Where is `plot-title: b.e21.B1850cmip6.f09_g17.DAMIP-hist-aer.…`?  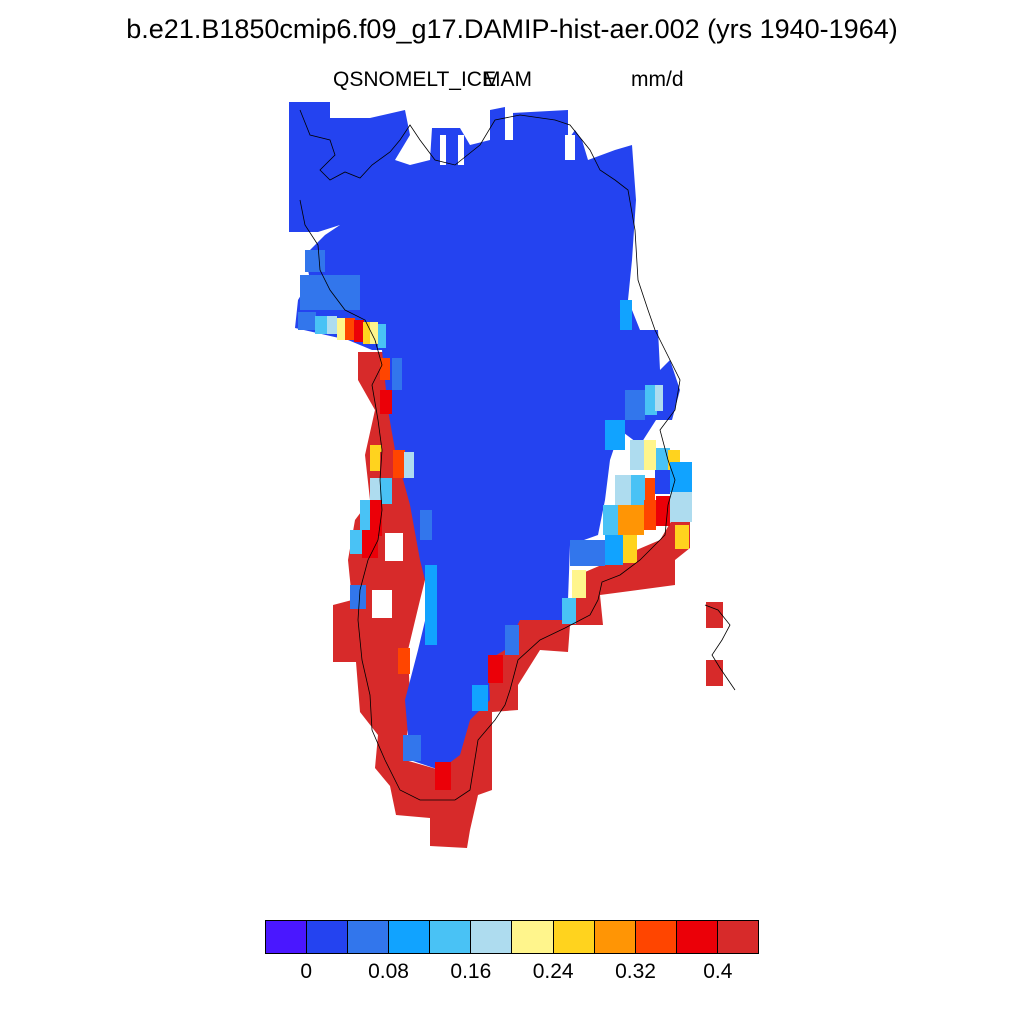 plot-title: b.e21.B1850cmip6.f09_g17.DAMIP-hist-aer.… is located at coordinates (512, 29).